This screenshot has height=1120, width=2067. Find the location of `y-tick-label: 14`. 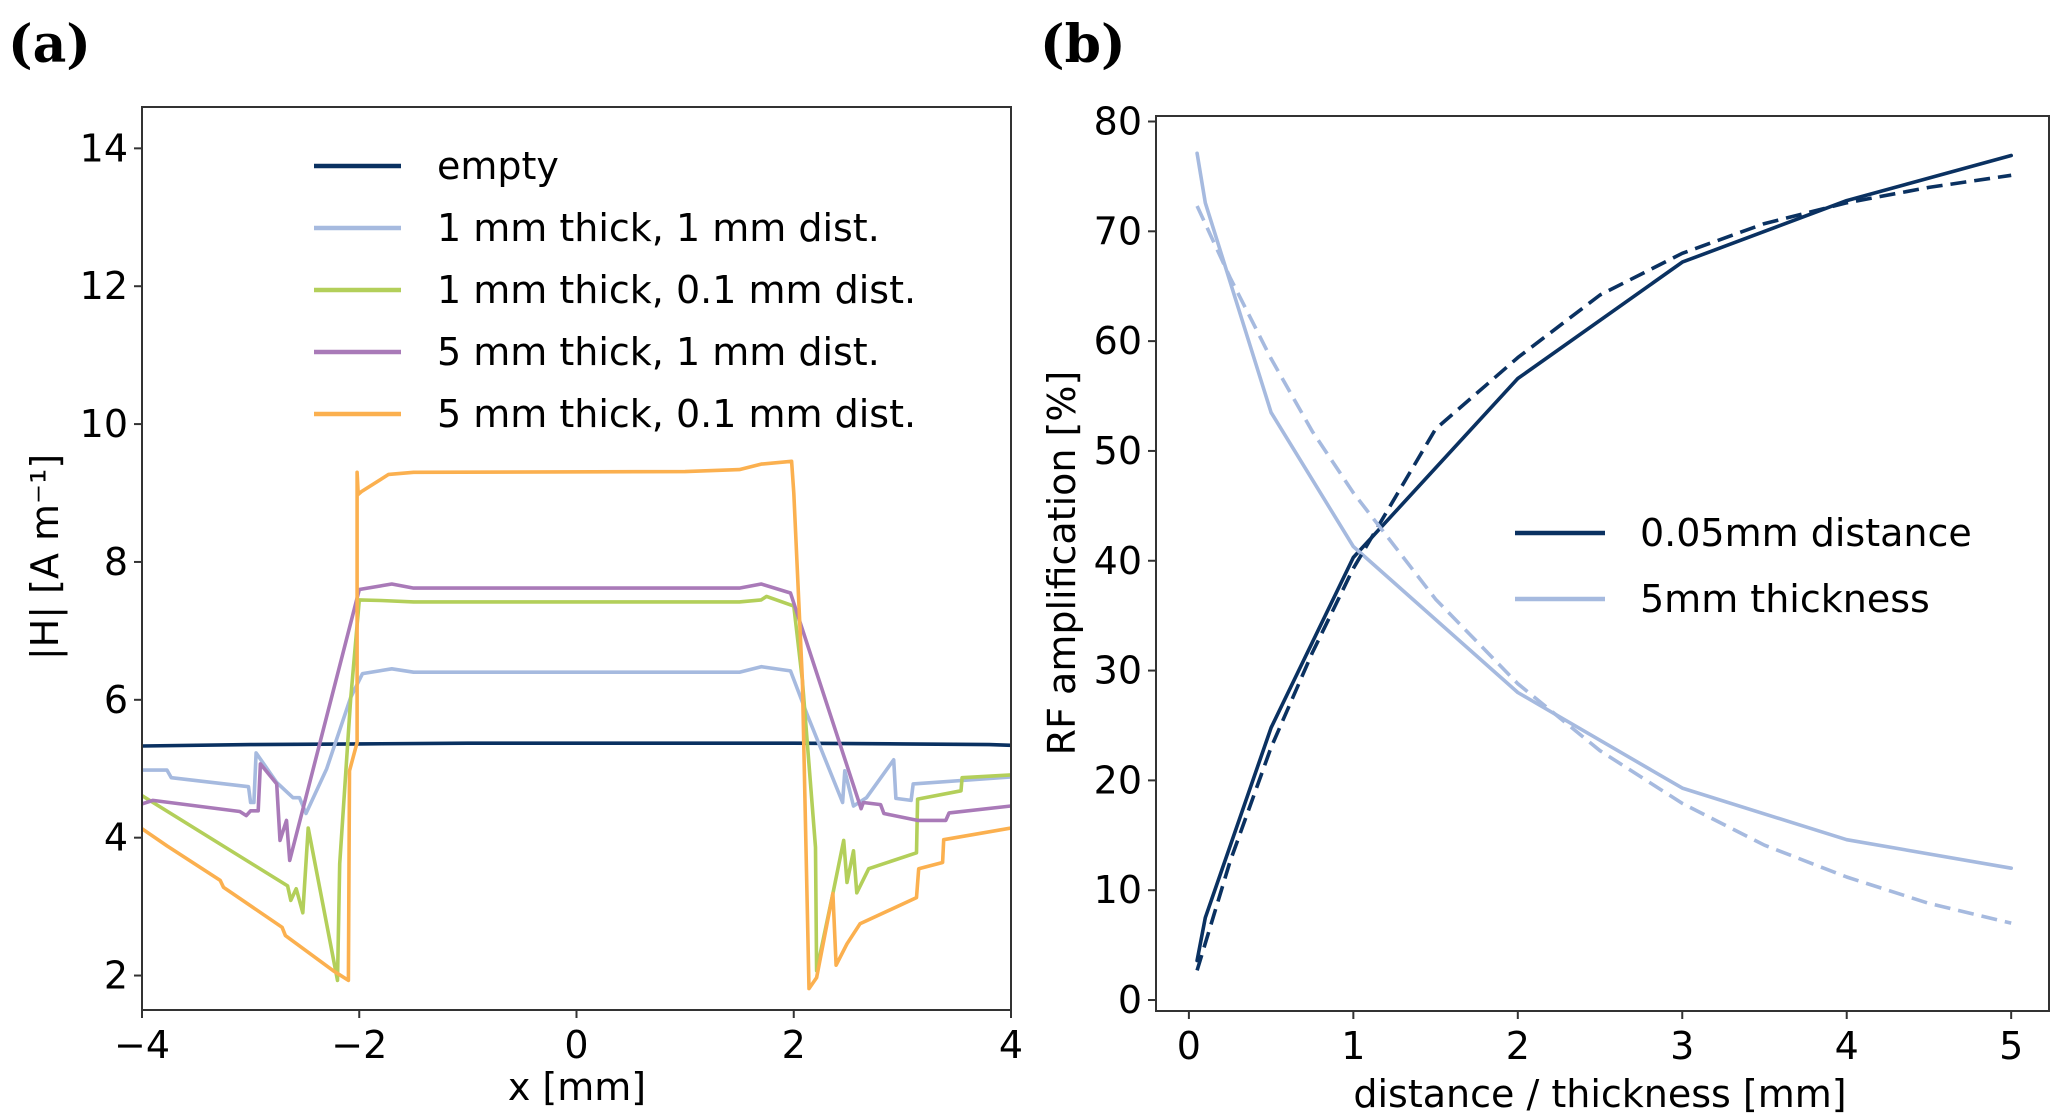

y-tick-label: 14 is located at coordinates (104, 148).